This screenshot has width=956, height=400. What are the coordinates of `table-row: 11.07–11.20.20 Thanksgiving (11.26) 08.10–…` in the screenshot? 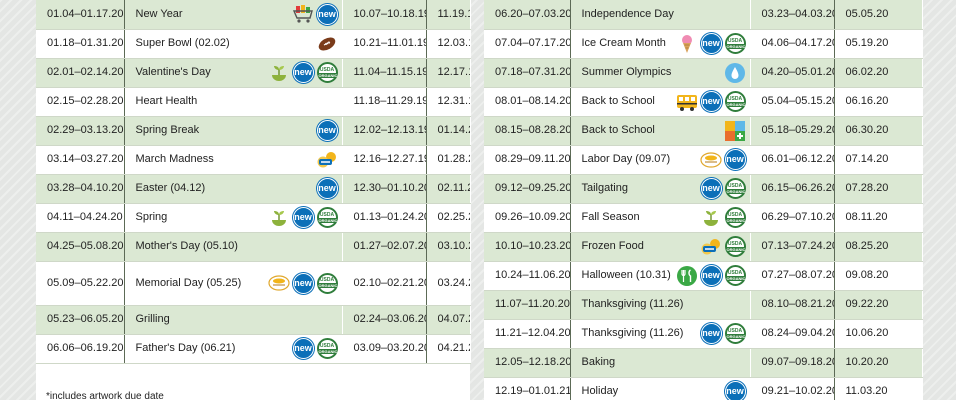 It's located at (703, 305).